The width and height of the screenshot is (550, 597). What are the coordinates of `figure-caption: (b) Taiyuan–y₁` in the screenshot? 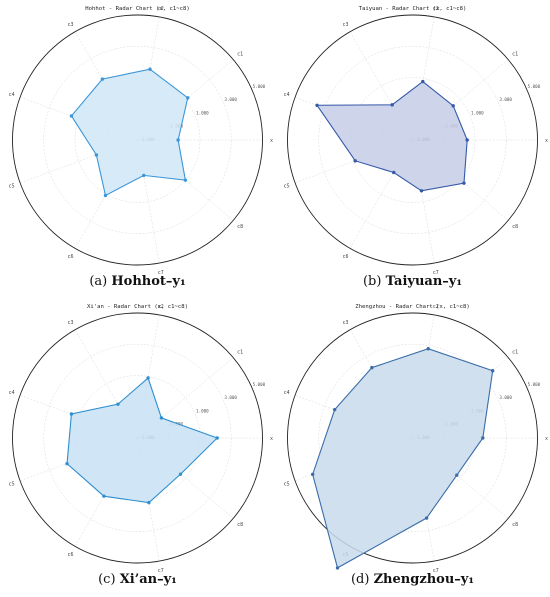 It's located at (412, 282).